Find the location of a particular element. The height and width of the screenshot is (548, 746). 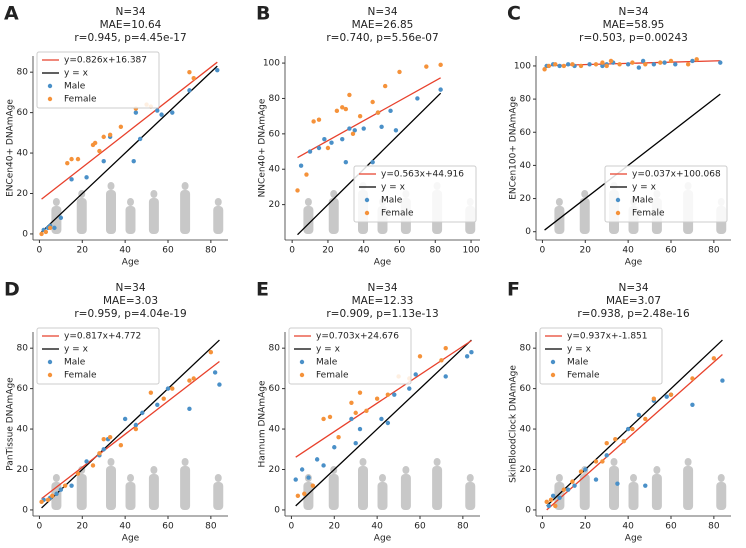

y-tick-label: 60 is located at coordinates (23, 389).